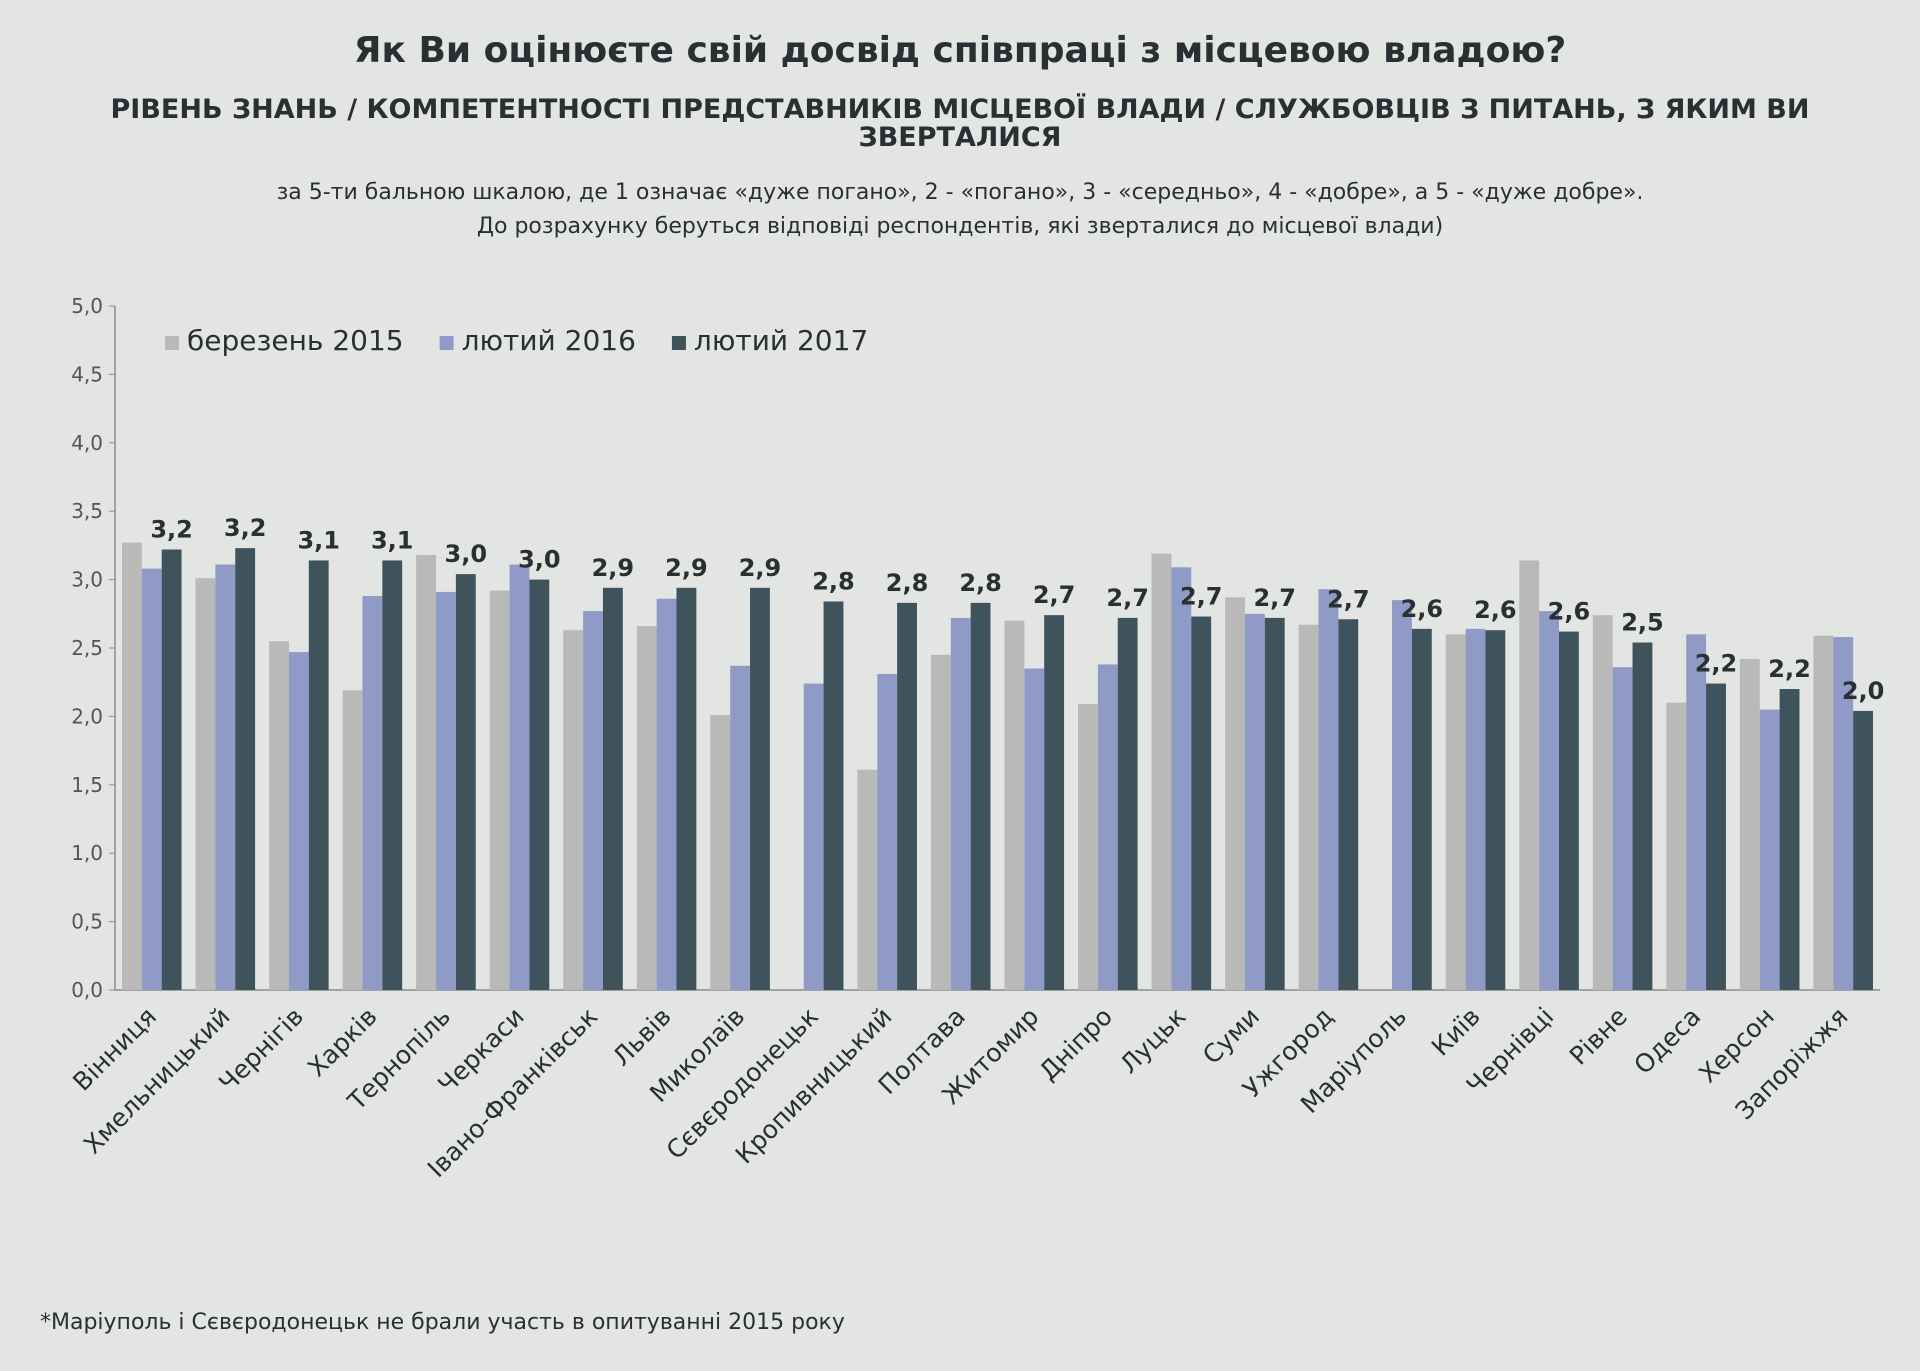  I want to click on x-tick-label: Луцьк, so click(1152, 1040).